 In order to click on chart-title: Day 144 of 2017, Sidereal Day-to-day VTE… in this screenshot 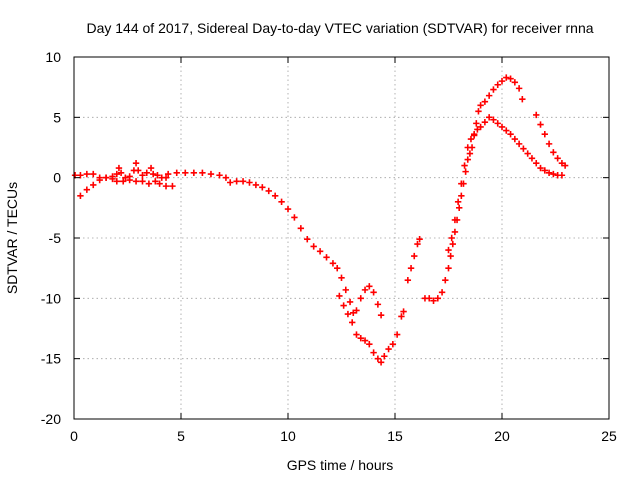, I will do `click(339, 28)`.